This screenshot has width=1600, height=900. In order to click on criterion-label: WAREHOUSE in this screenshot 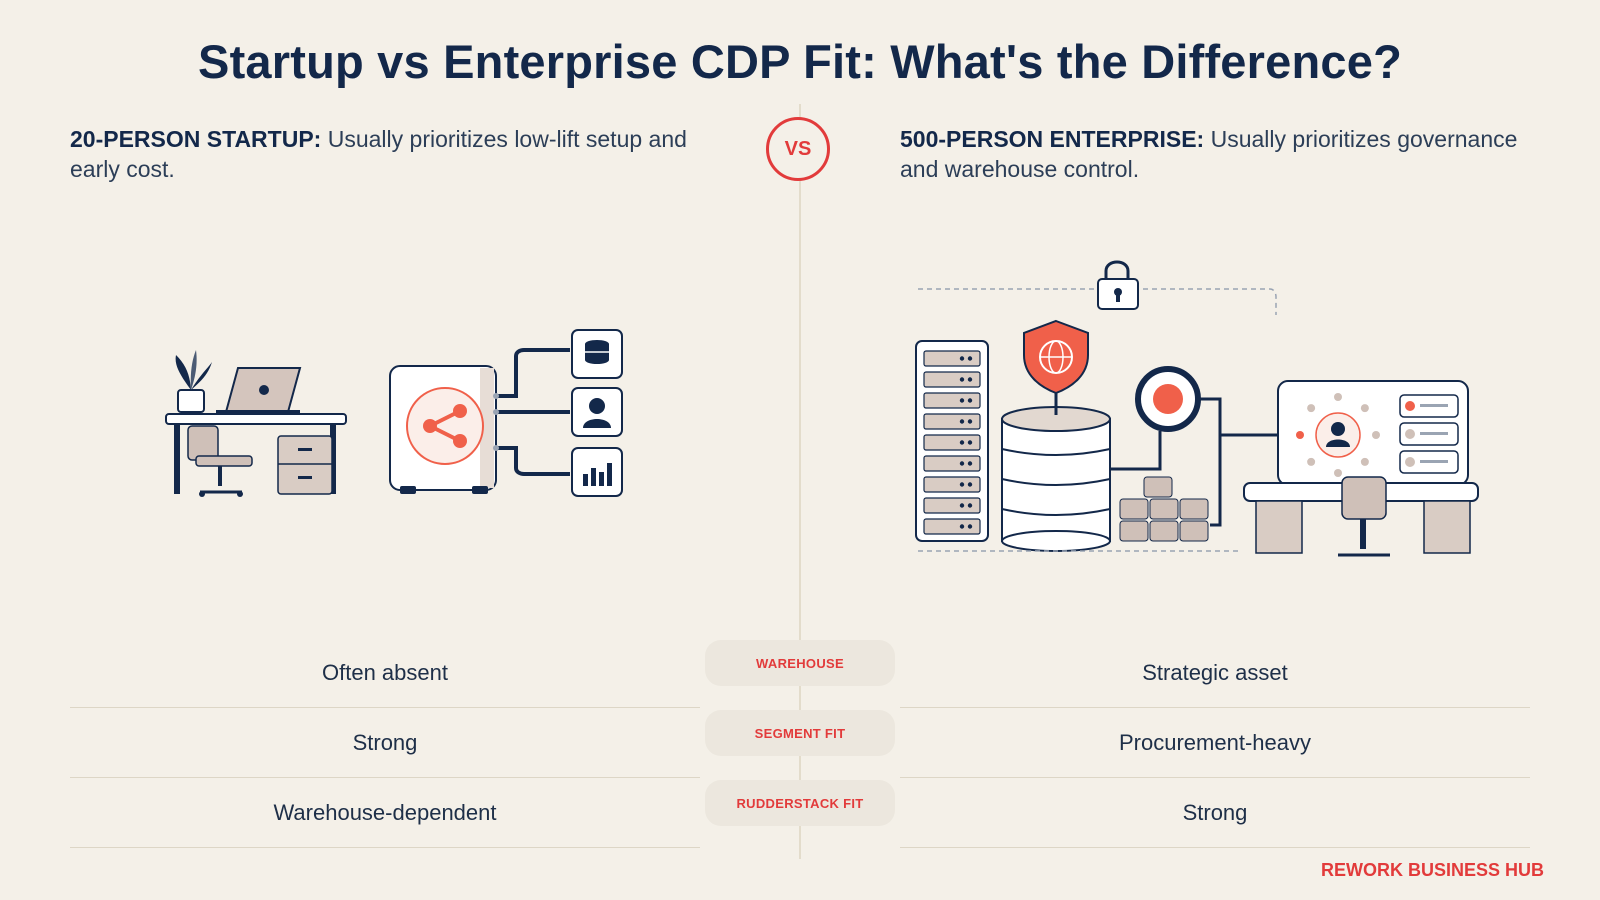, I will do `click(800, 663)`.